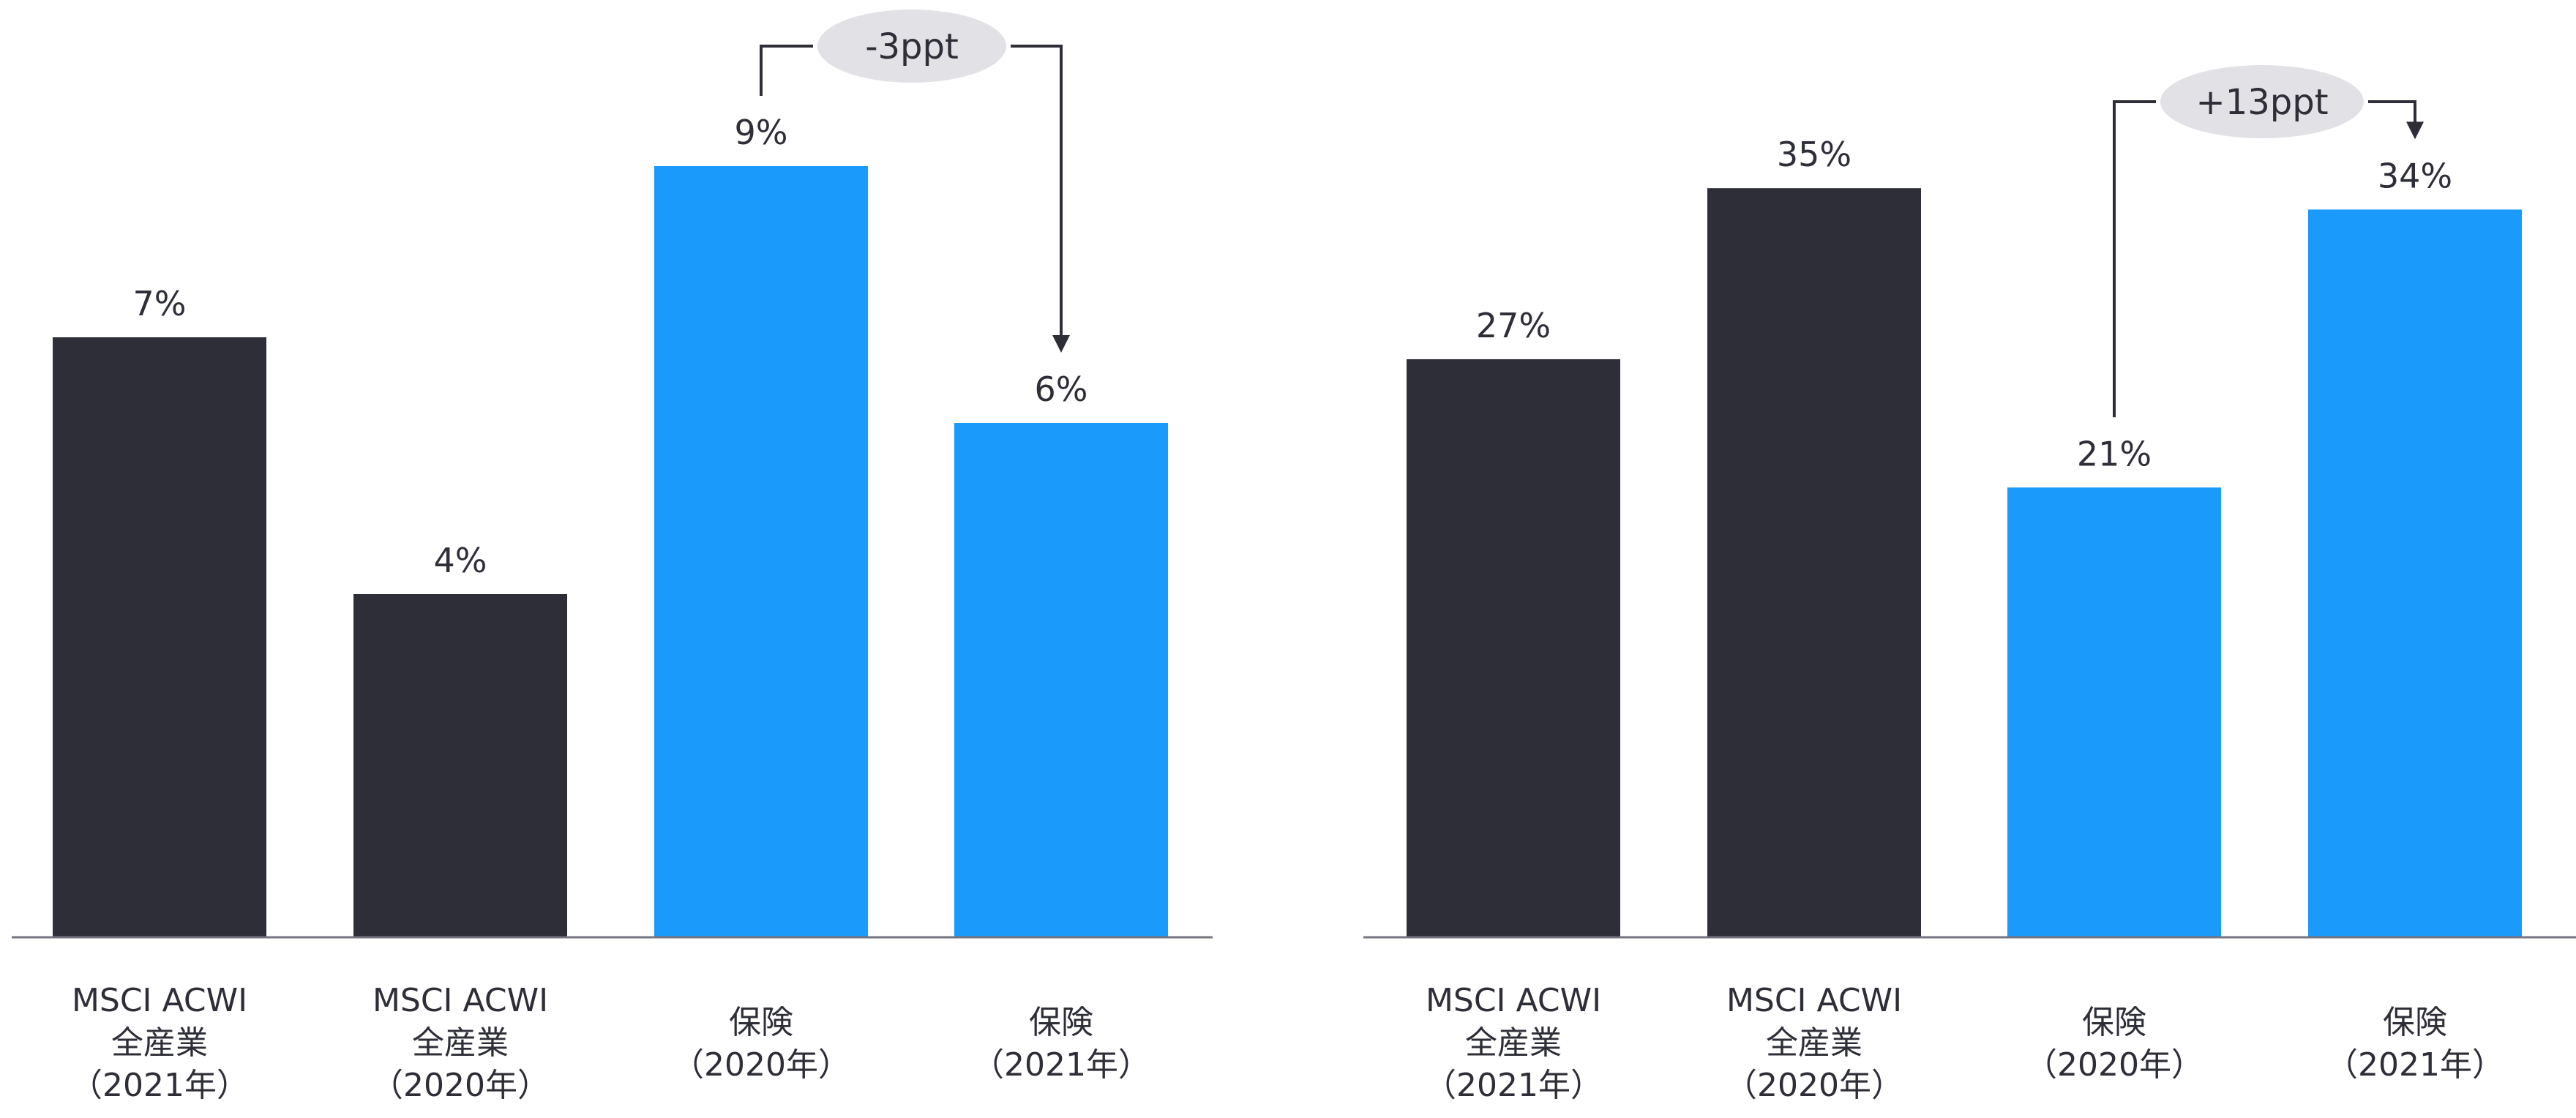  Describe the element at coordinates (1513, 325) in the screenshot. I see `data-label: 27%` at that location.